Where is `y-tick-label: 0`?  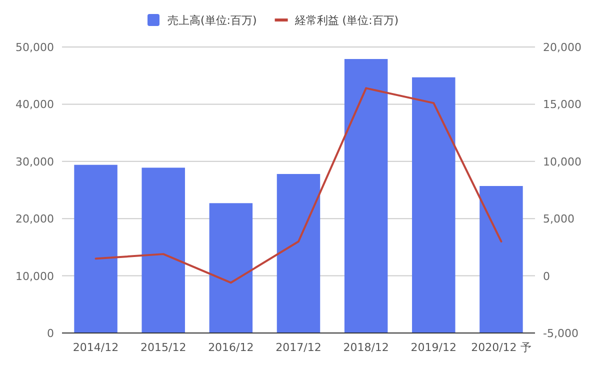
y-tick-label: 0 is located at coordinates (50, 333).